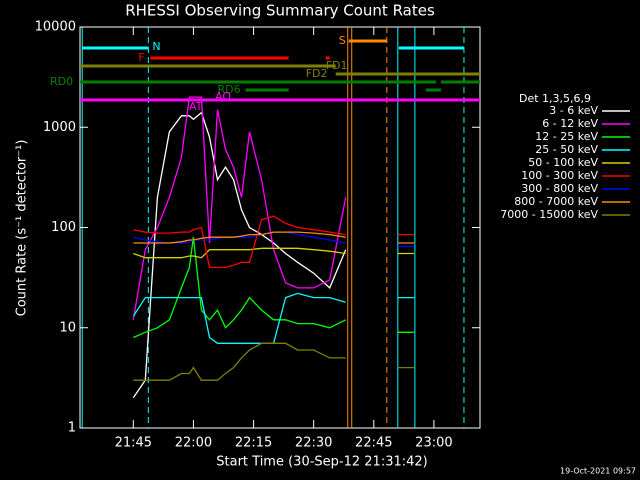  What do you see at coordinates (373, 443) in the screenshot?
I see `x-tick-label: 22:45` at bounding box center [373, 443].